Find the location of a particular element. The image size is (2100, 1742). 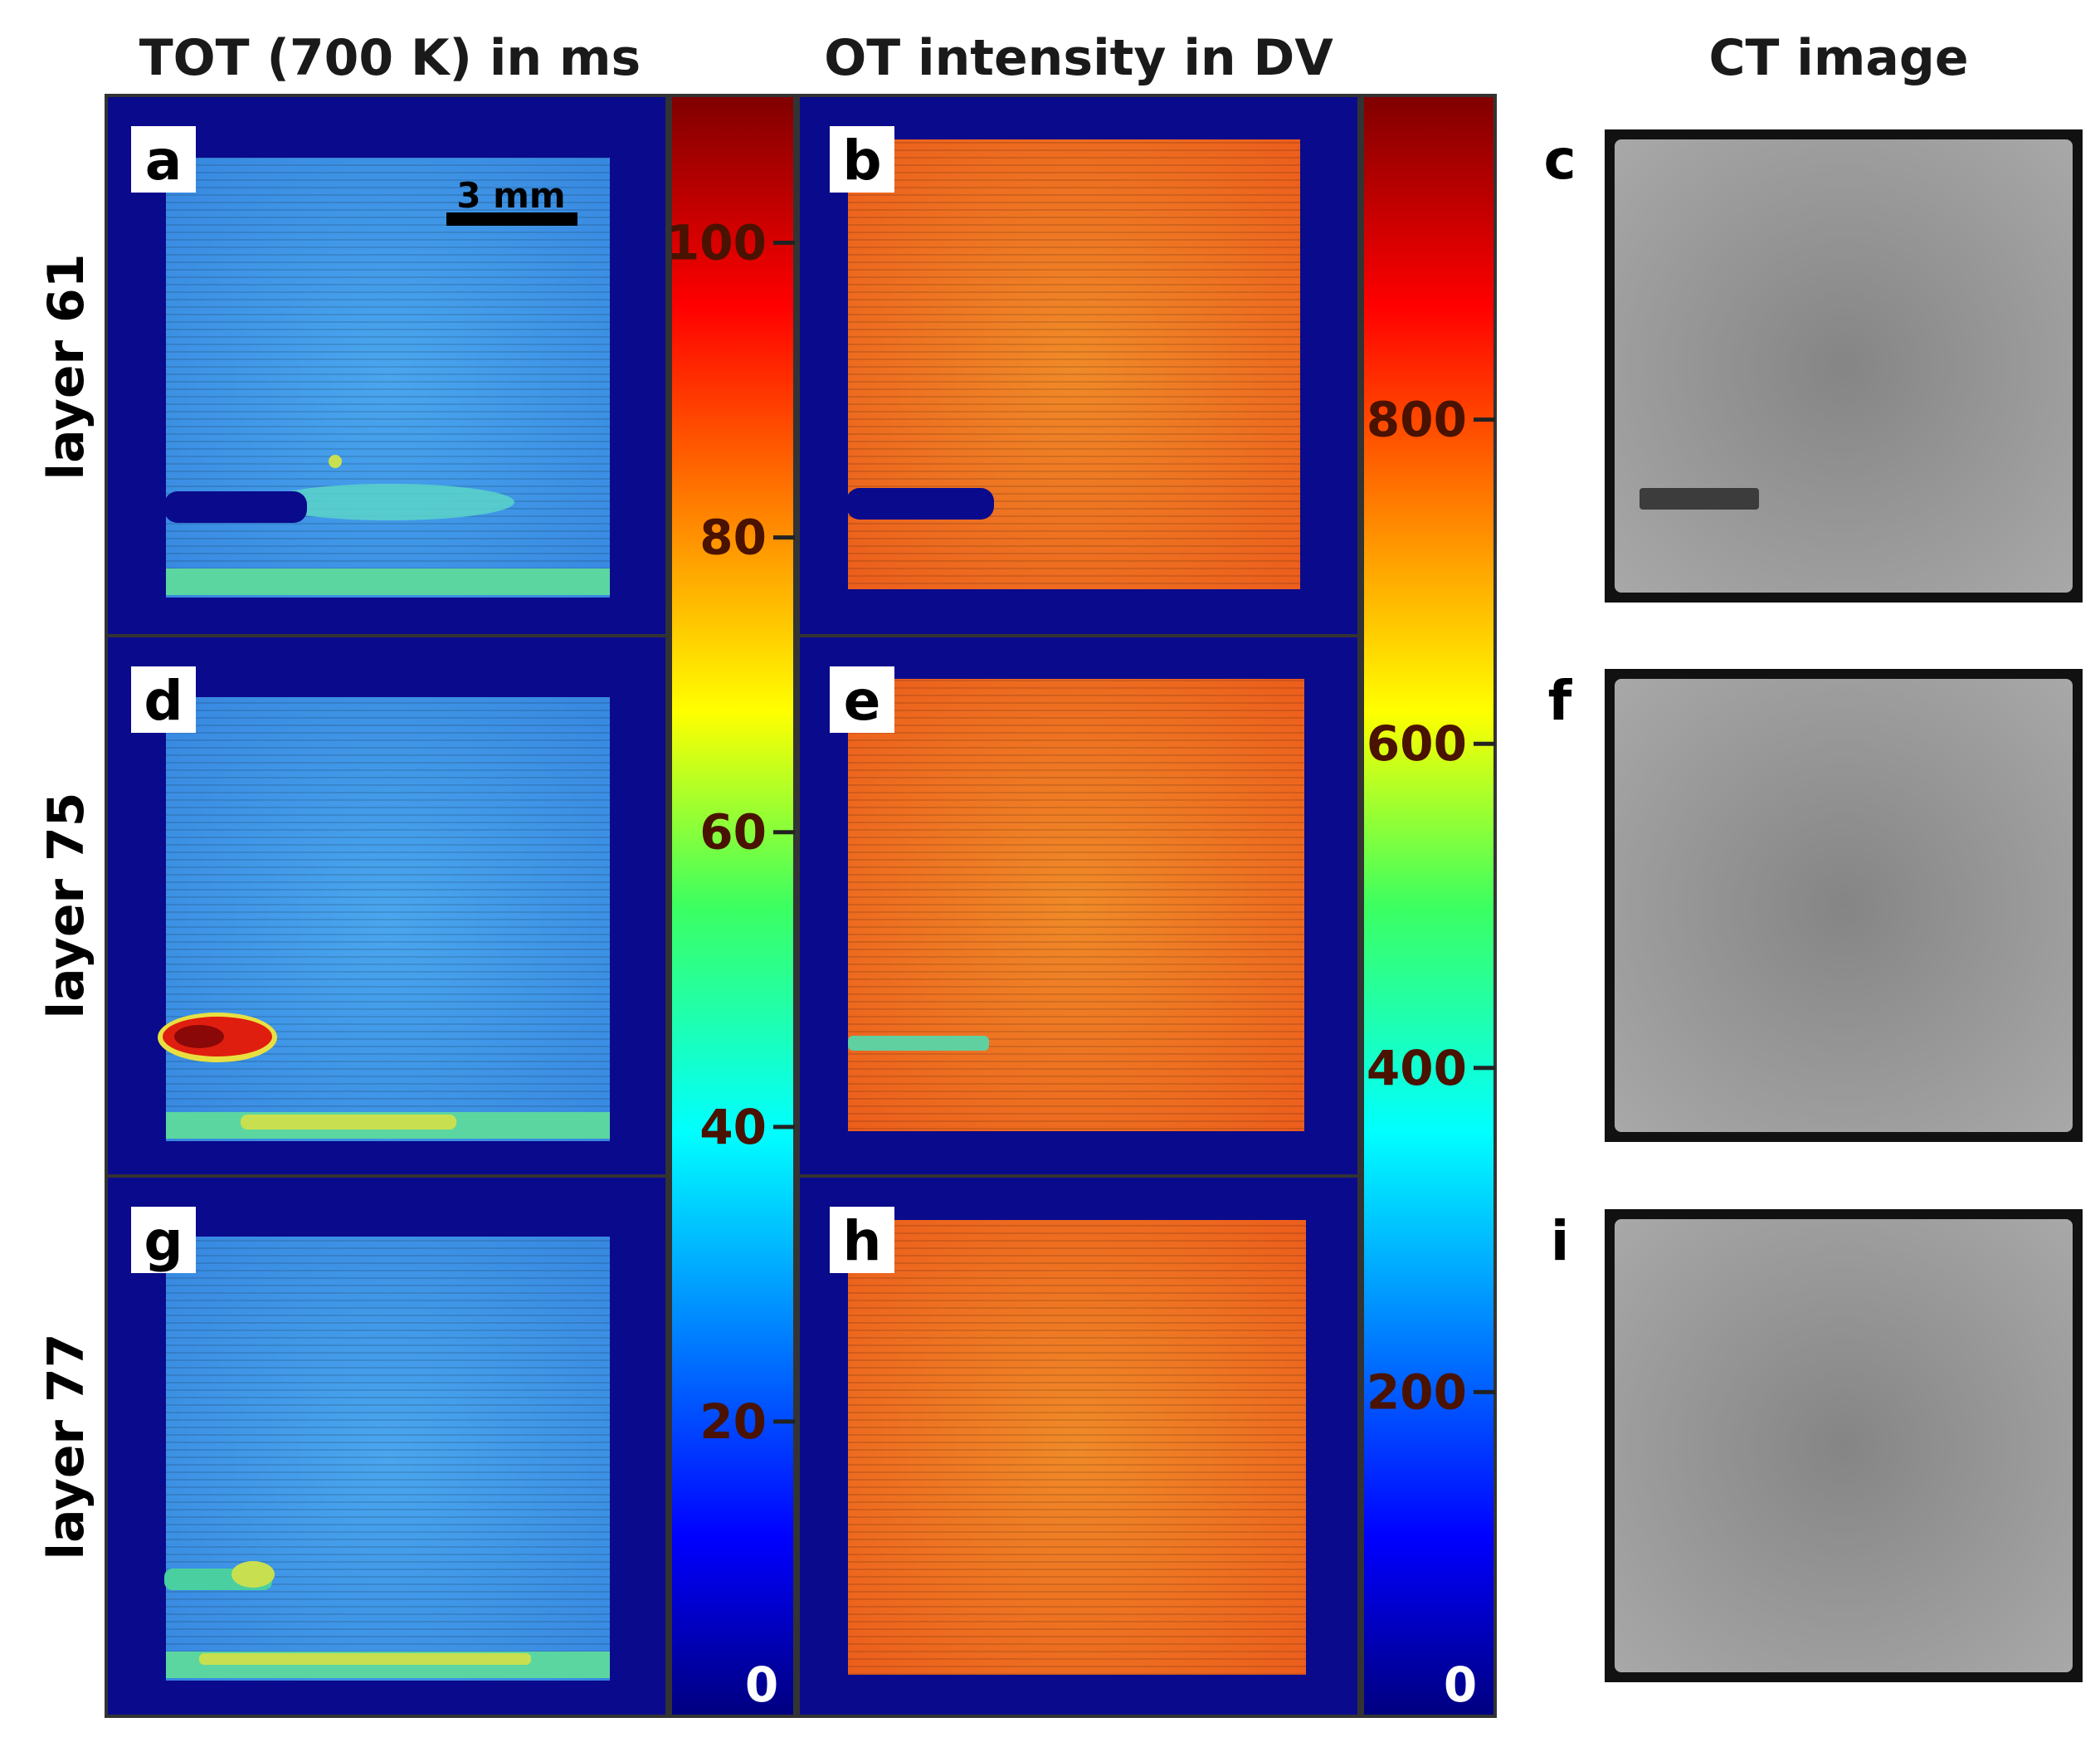

ct-column-title: CT image is located at coordinates (1838, 58).